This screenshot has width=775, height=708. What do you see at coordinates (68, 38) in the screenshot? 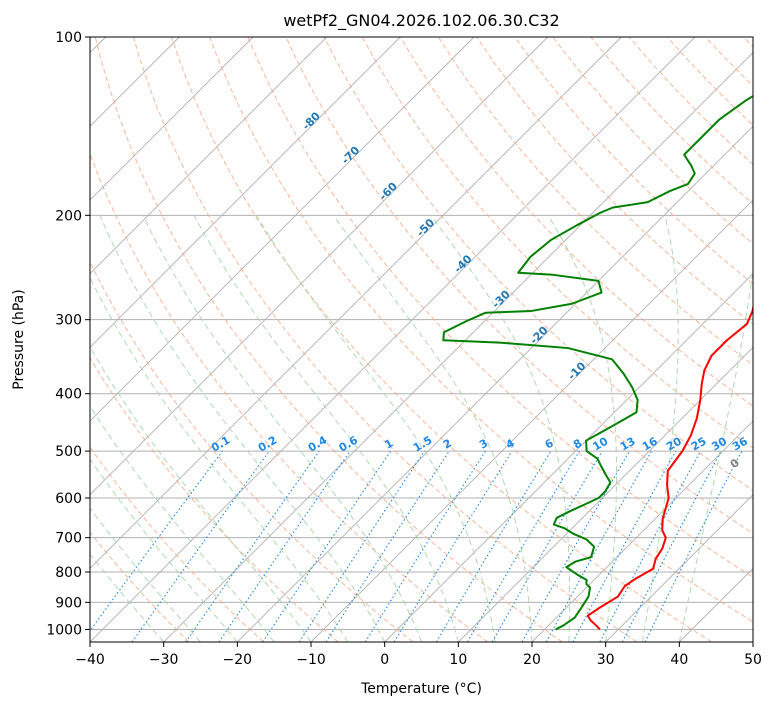
I see `y-tick-label: 100` at bounding box center [68, 38].